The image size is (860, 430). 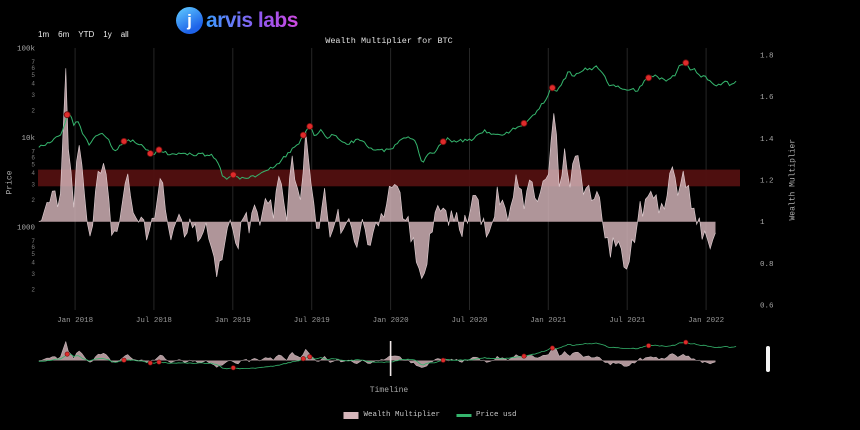 What do you see at coordinates (252, 20) in the screenshot?
I see `brand-logo-text: arvis labs` at bounding box center [252, 20].